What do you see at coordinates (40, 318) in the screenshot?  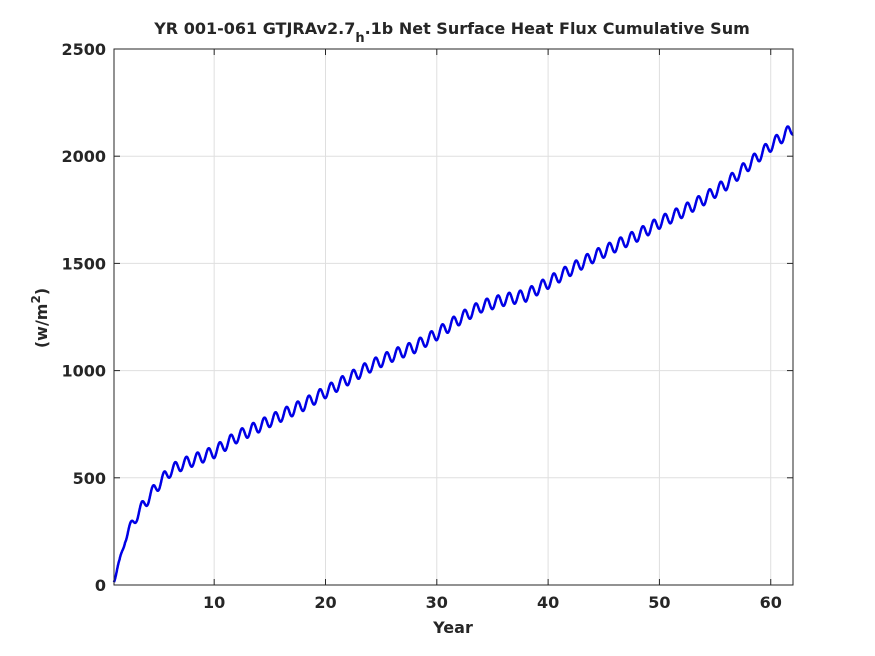 I see `y-axis-label: (w/m2)` at bounding box center [40, 318].